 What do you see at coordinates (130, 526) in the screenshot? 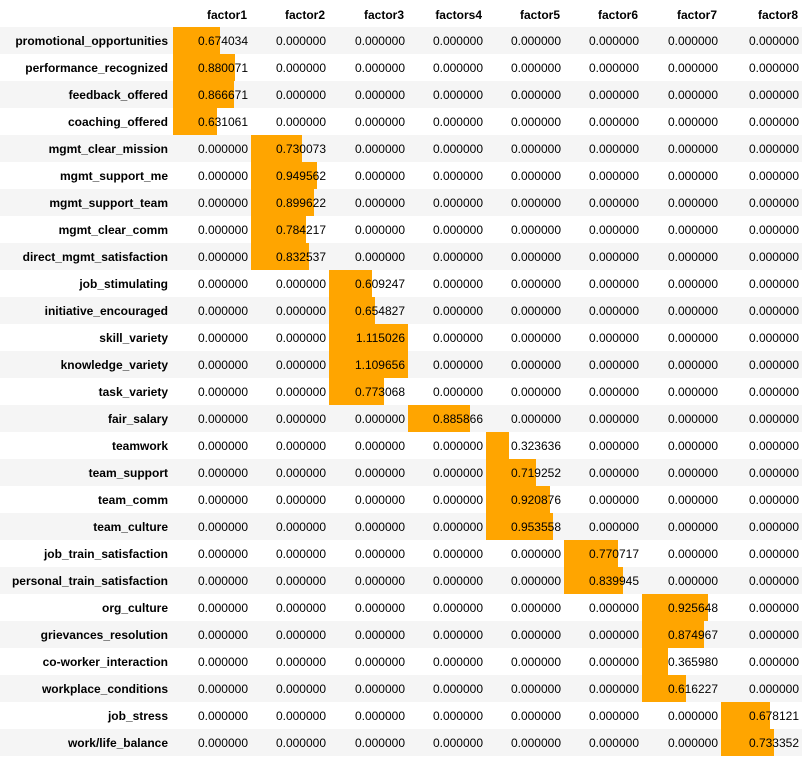
I see `row-label: team_culture` at bounding box center [130, 526].